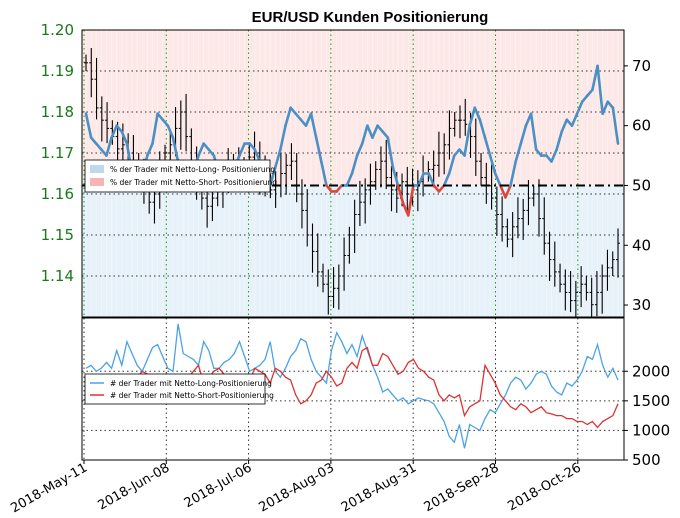  I want to click on x-tick-label: 2018-Jul-06, so click(218, 485).